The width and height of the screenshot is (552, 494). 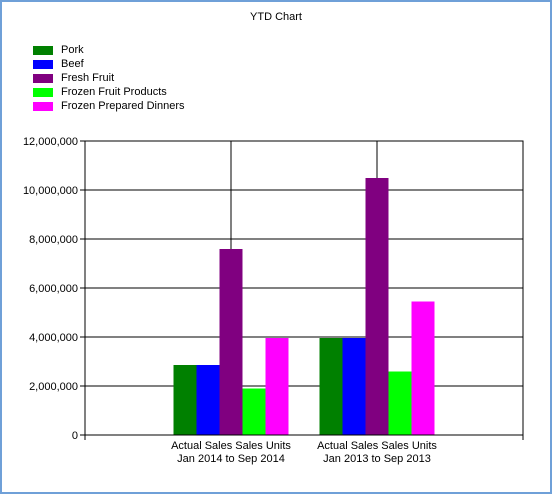 I want to click on y-tick-label: 4,000,000, so click(x=53, y=338).